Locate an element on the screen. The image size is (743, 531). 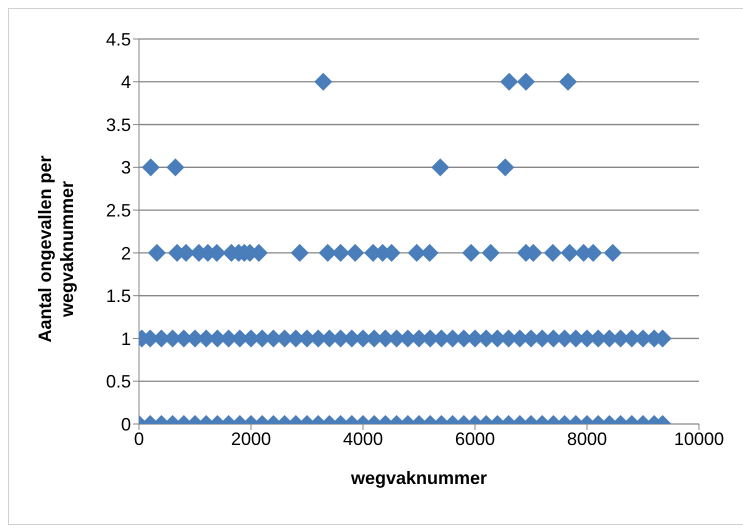
x-tick-label: 2000 is located at coordinates (251, 438).